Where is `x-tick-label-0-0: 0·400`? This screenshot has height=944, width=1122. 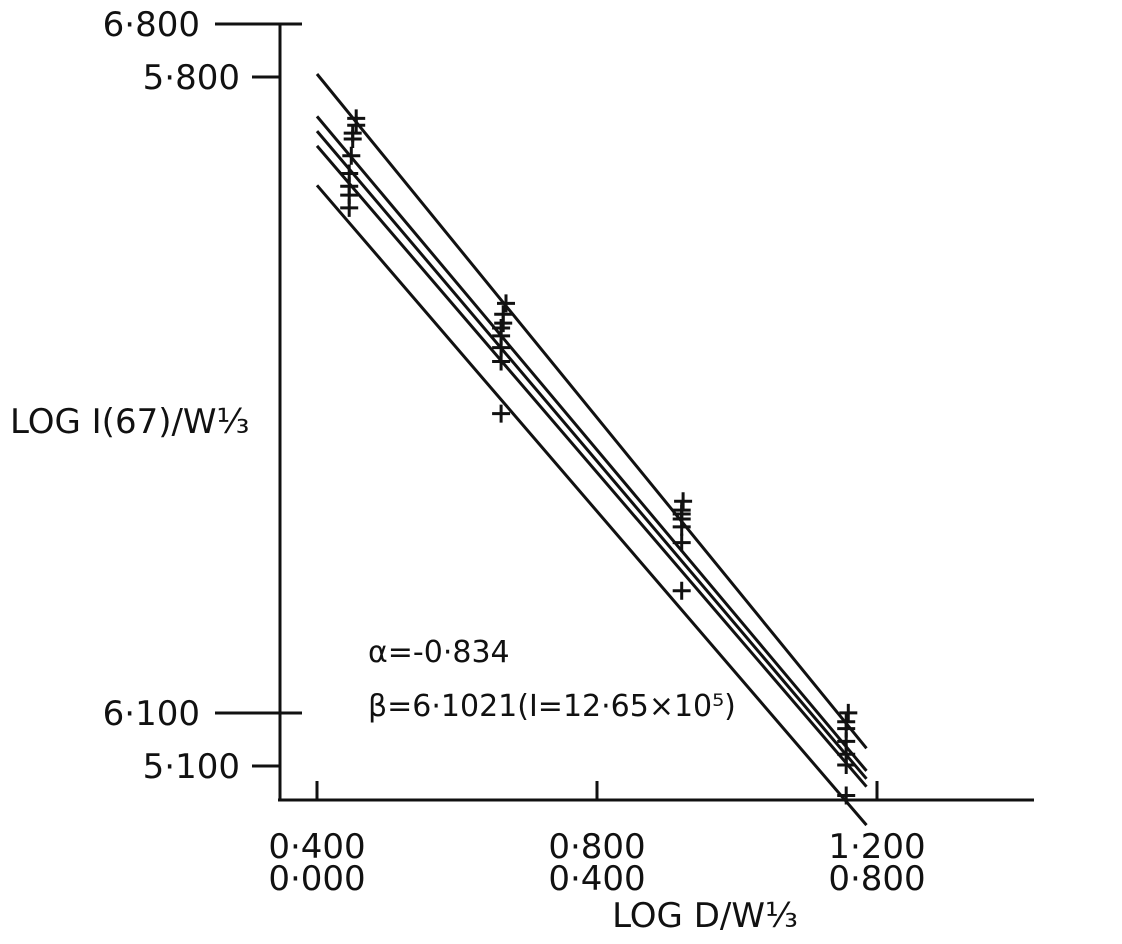
x-tick-label-0-0: 0·400 is located at coordinates (316, 847).